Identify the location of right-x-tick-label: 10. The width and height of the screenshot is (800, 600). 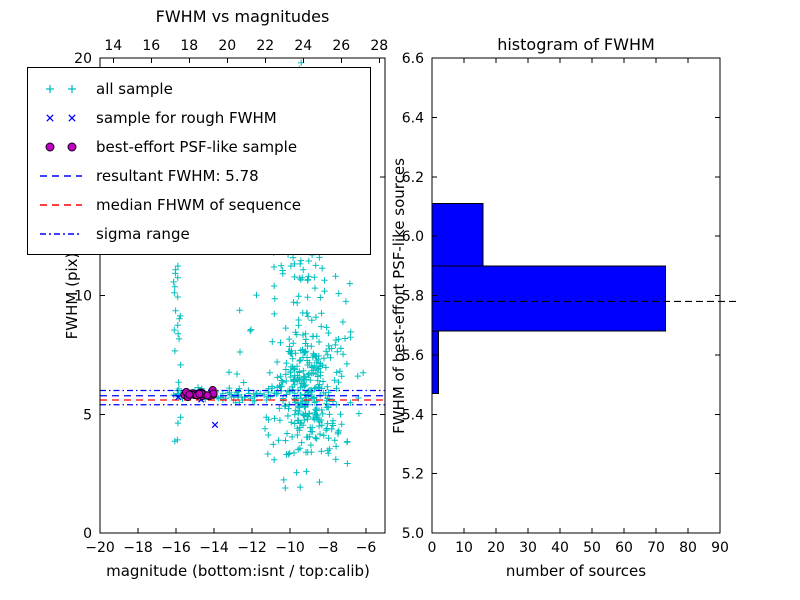
(464, 548).